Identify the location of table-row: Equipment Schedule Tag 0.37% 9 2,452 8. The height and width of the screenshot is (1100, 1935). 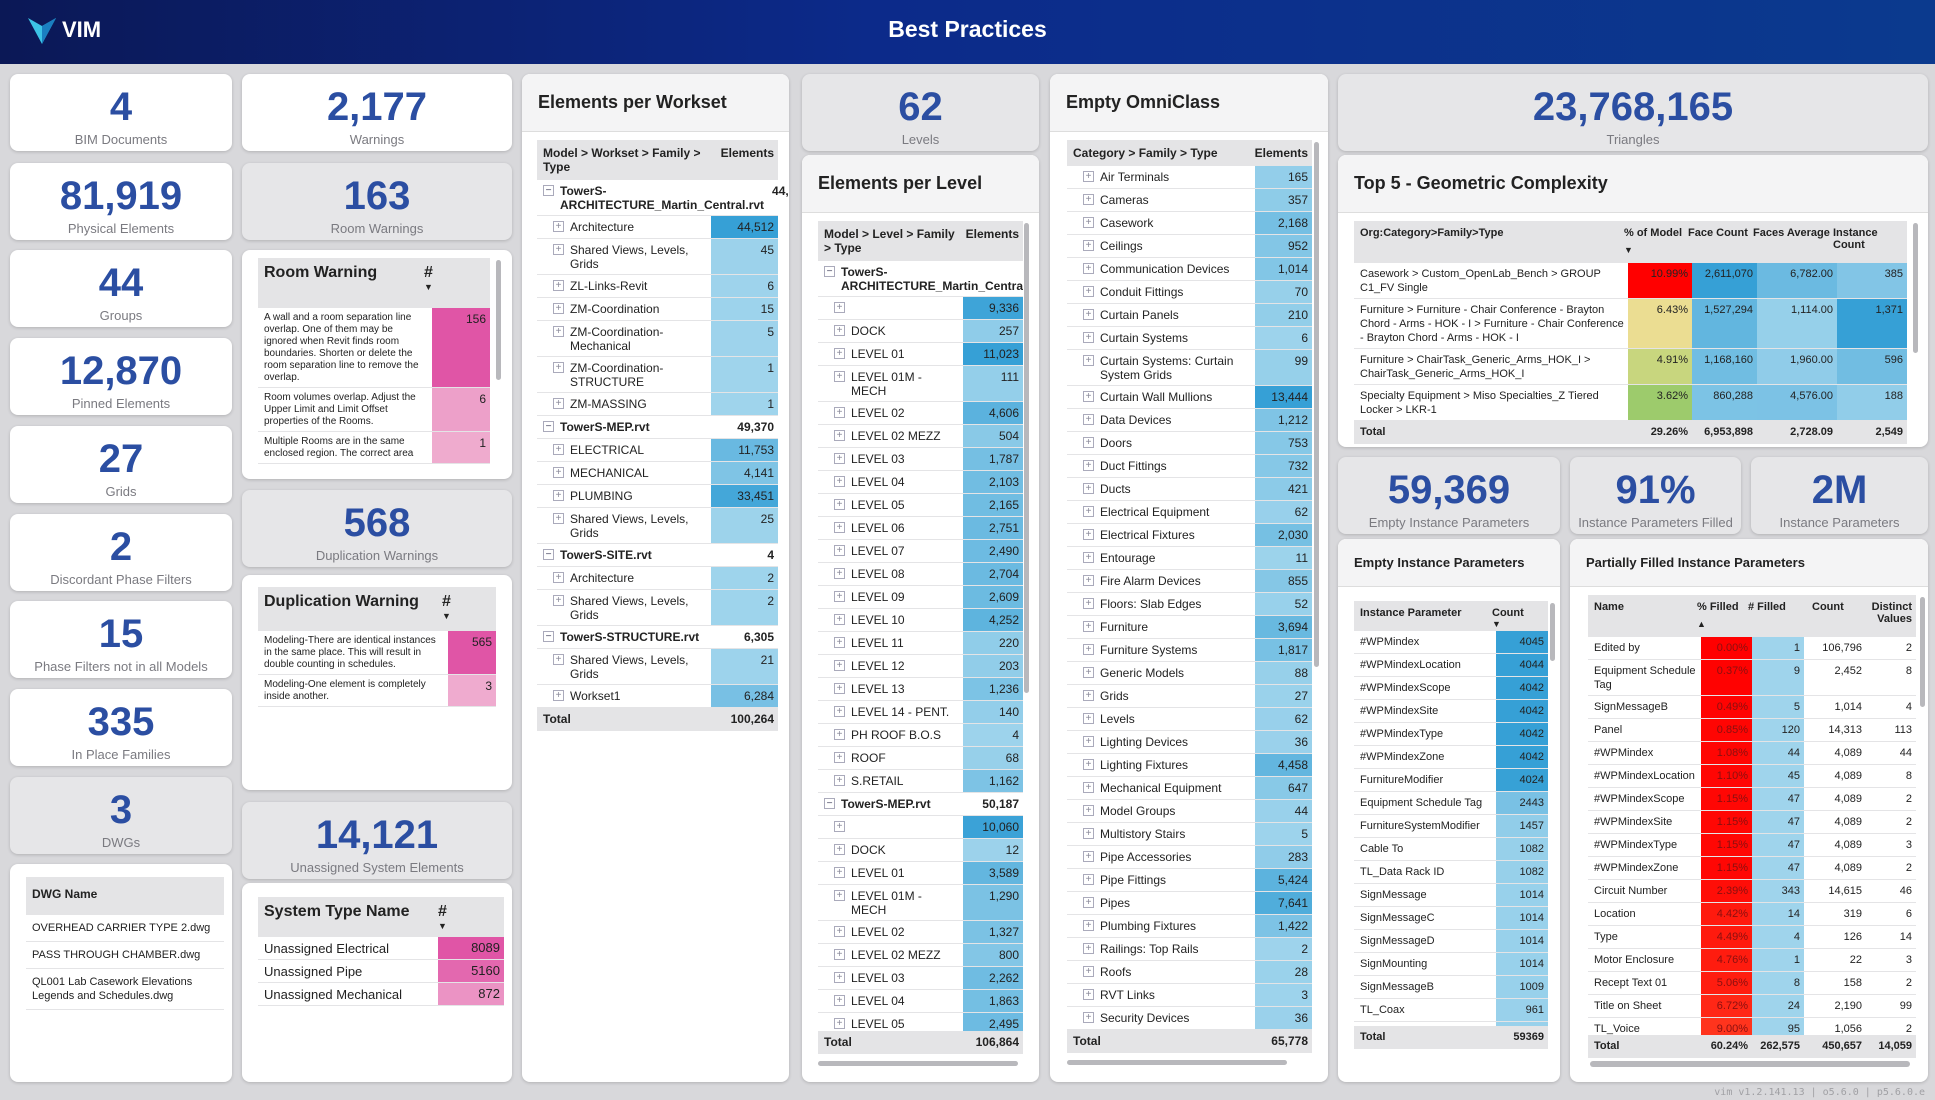
(1752, 678).